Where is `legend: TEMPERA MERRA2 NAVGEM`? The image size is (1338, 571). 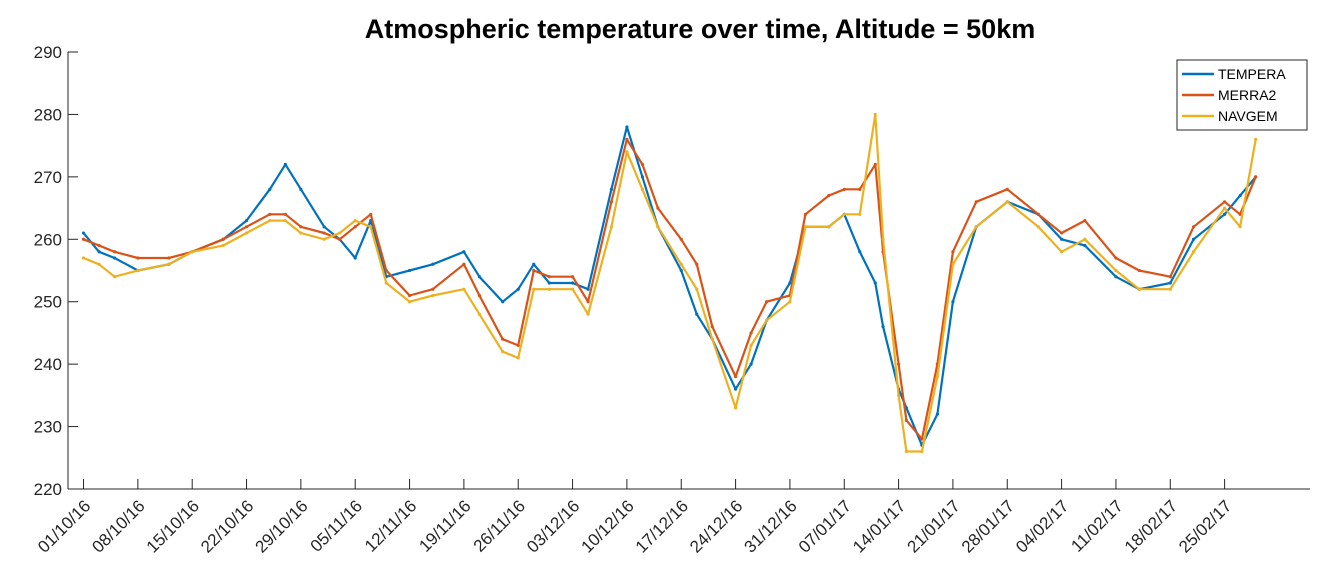
legend: TEMPERA MERRA2 NAVGEM is located at coordinates (1242, 95).